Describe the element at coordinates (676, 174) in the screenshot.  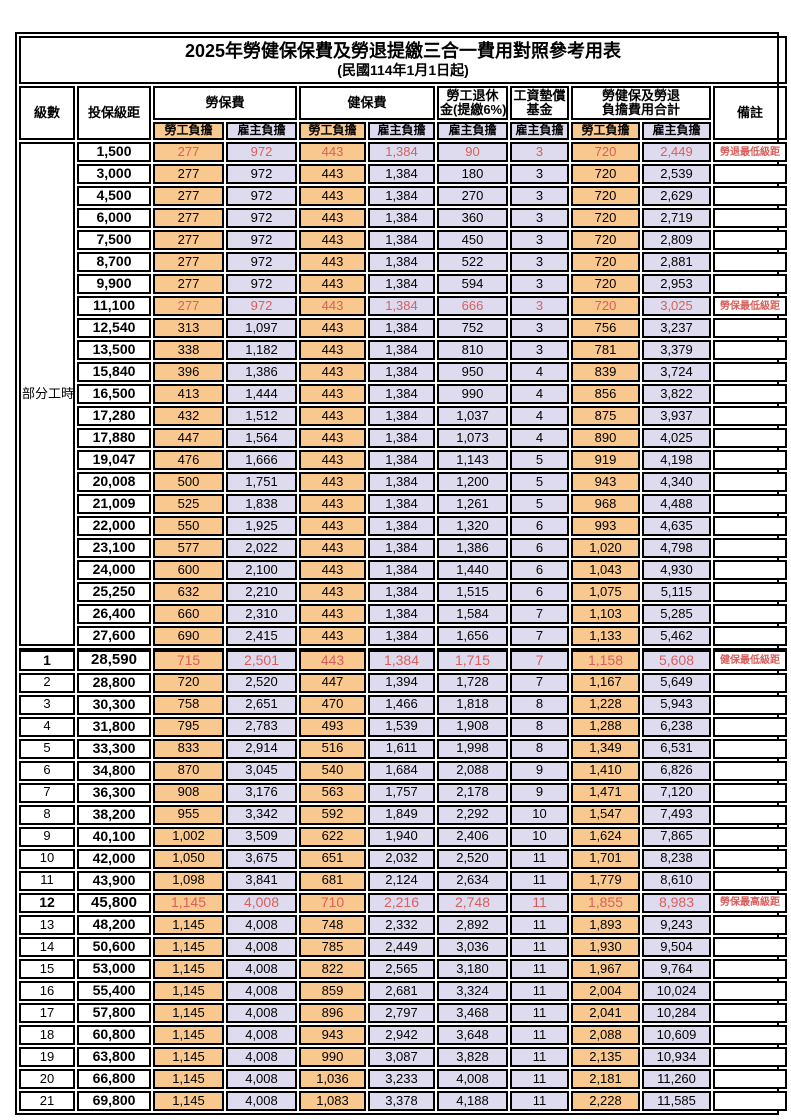
I see `value-cell: 2,539` at that location.